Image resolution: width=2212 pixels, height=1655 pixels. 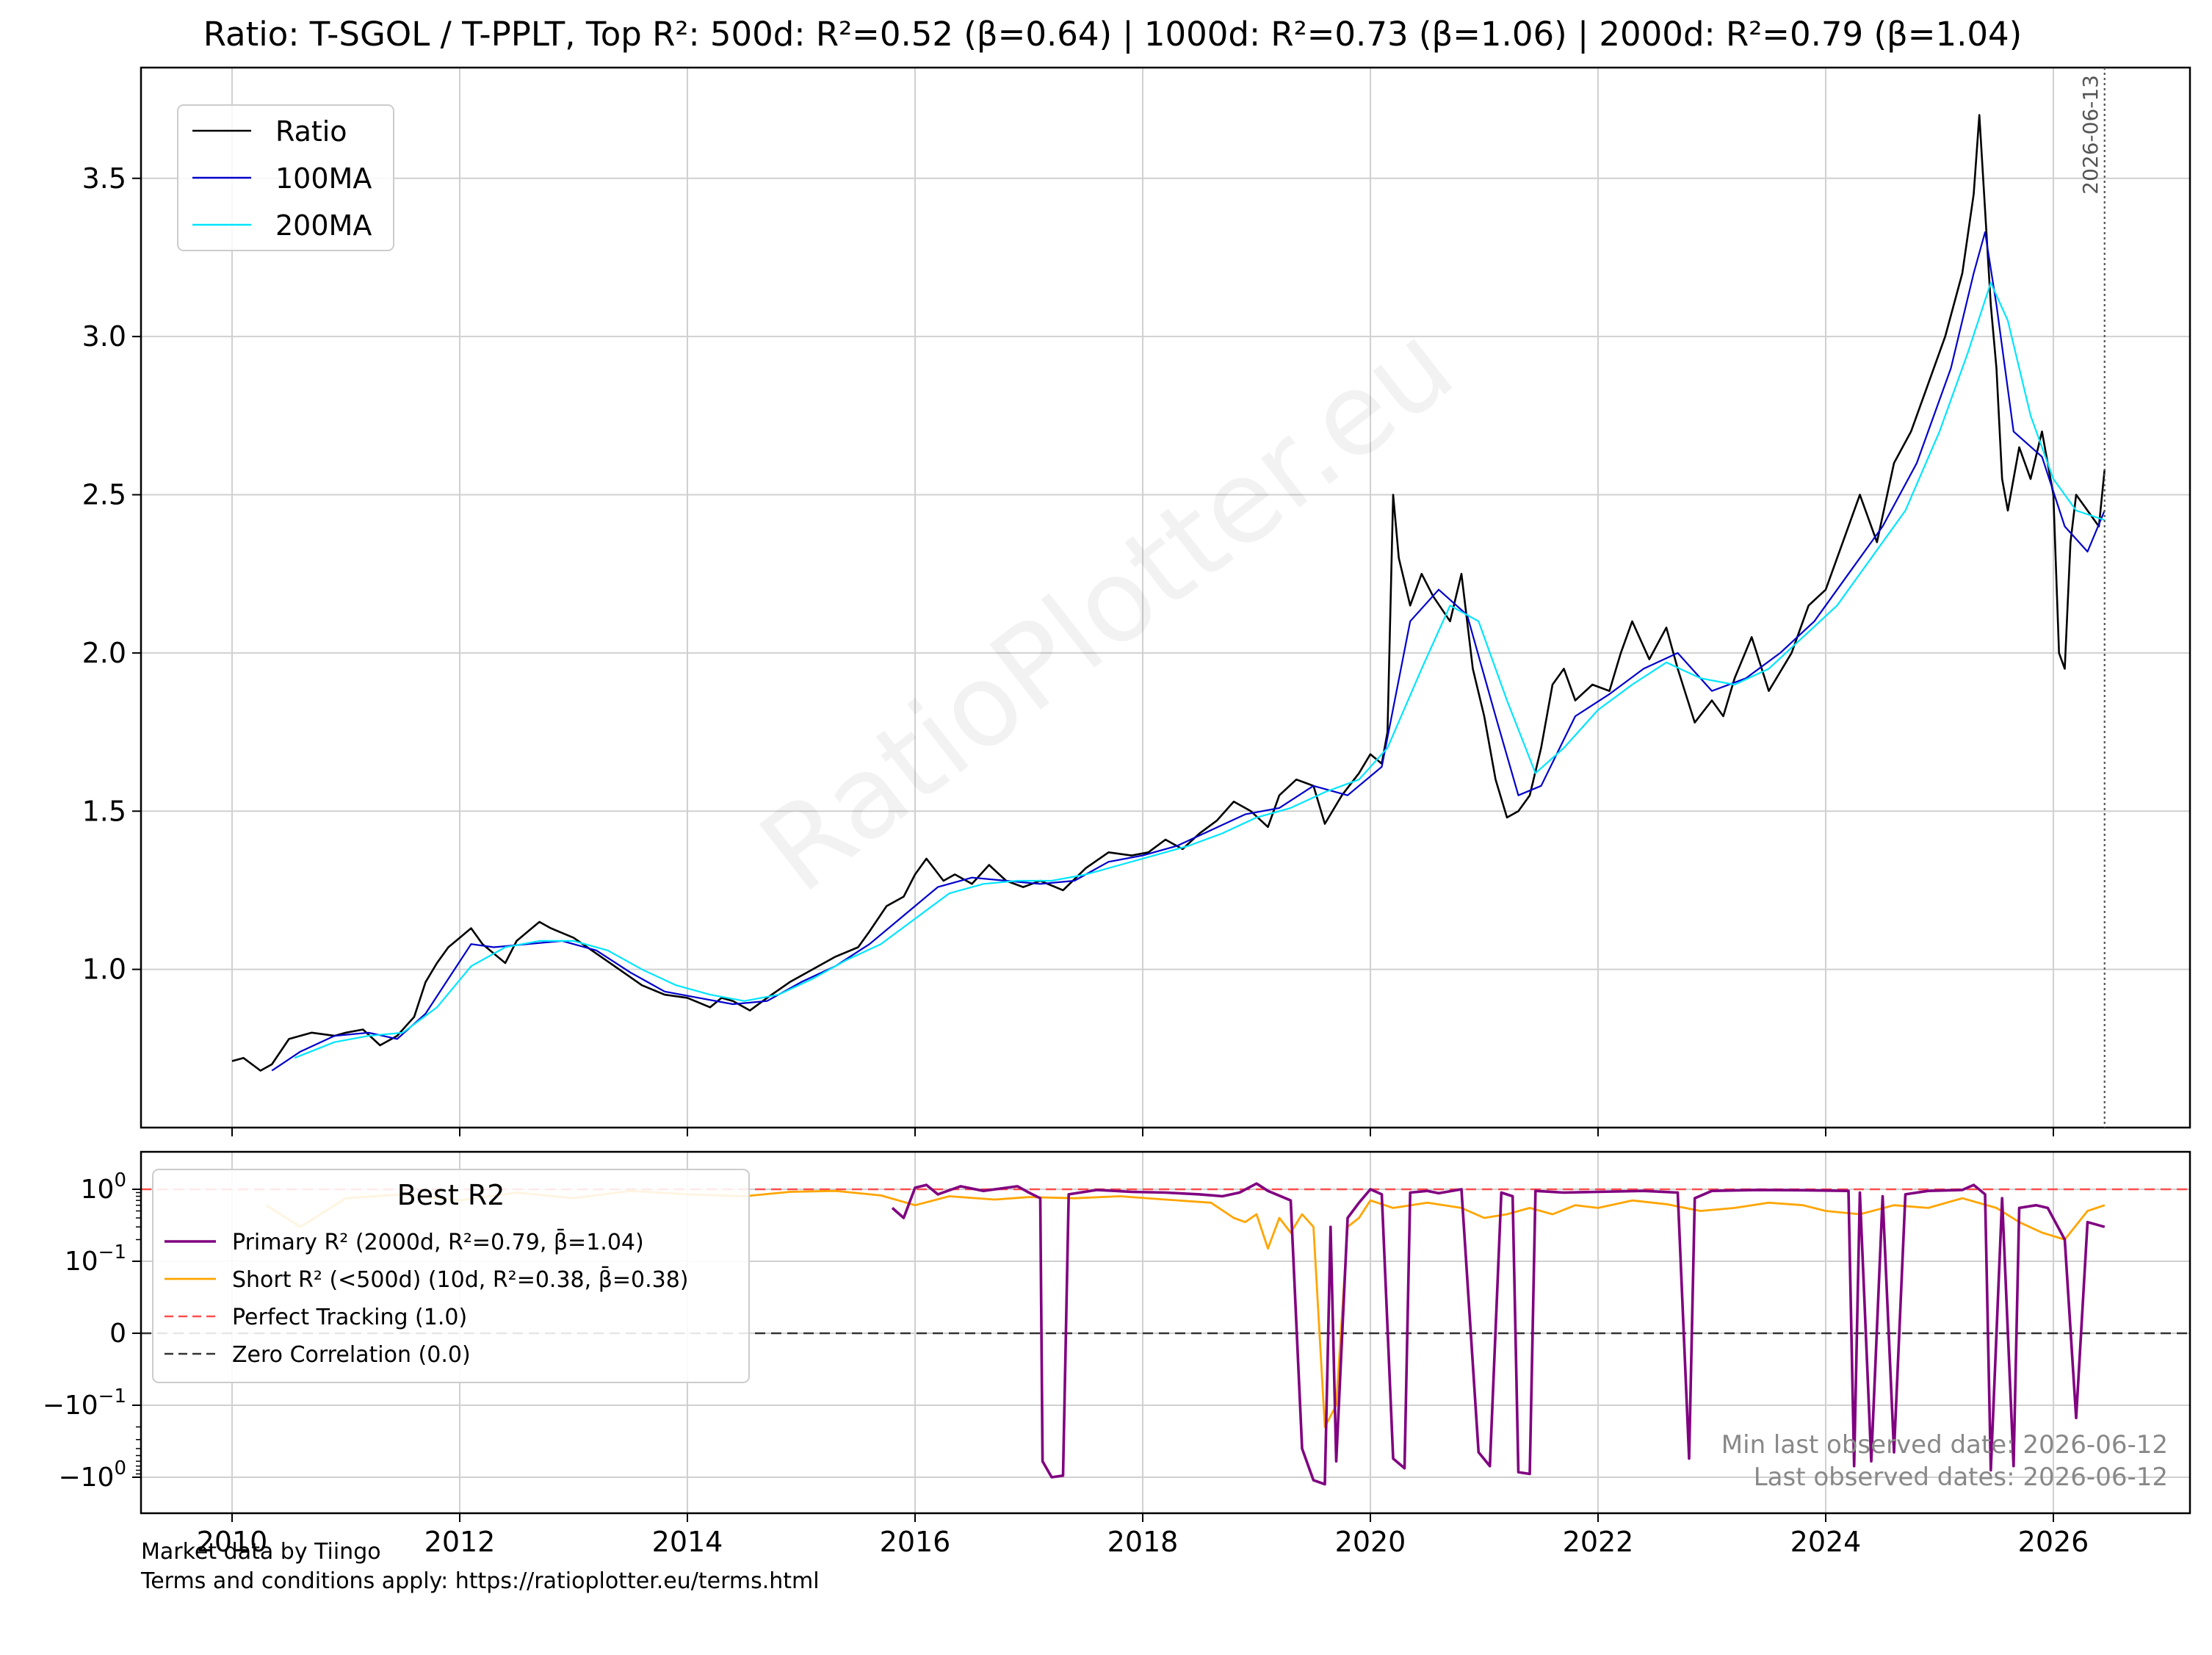 What do you see at coordinates (1498, 1334) in the screenshot?
I see `primary-r2-line` at bounding box center [1498, 1334].